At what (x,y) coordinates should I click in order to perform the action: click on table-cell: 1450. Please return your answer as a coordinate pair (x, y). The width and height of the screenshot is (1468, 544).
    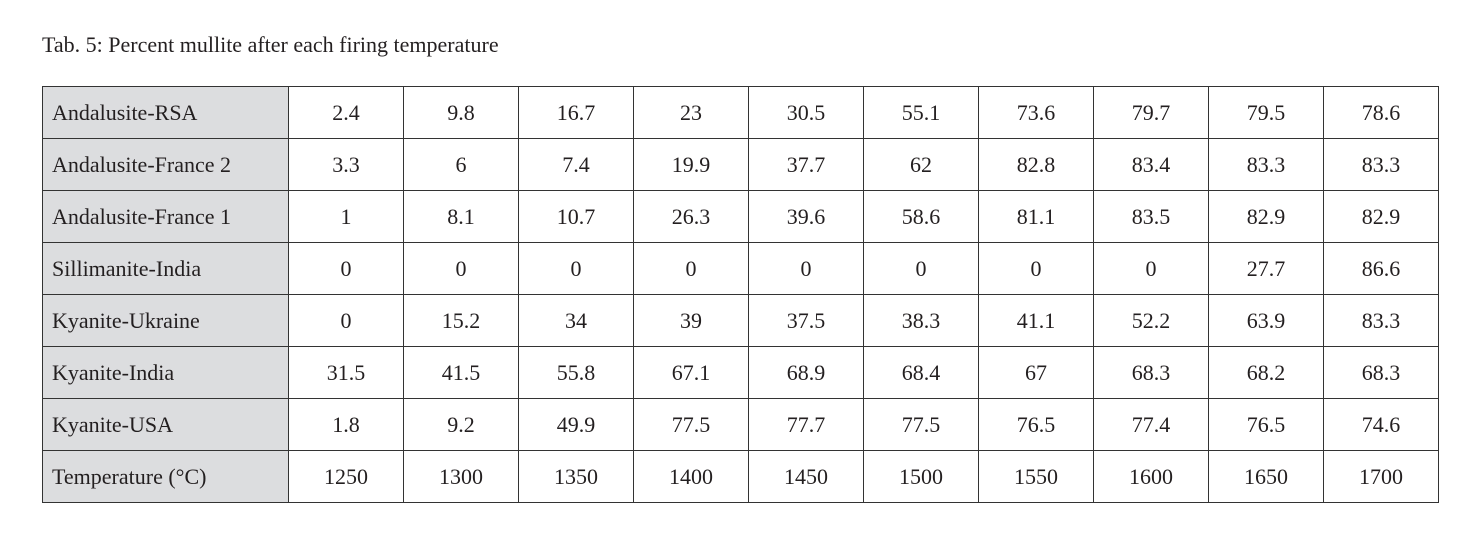
    Looking at the image, I should click on (806, 476).